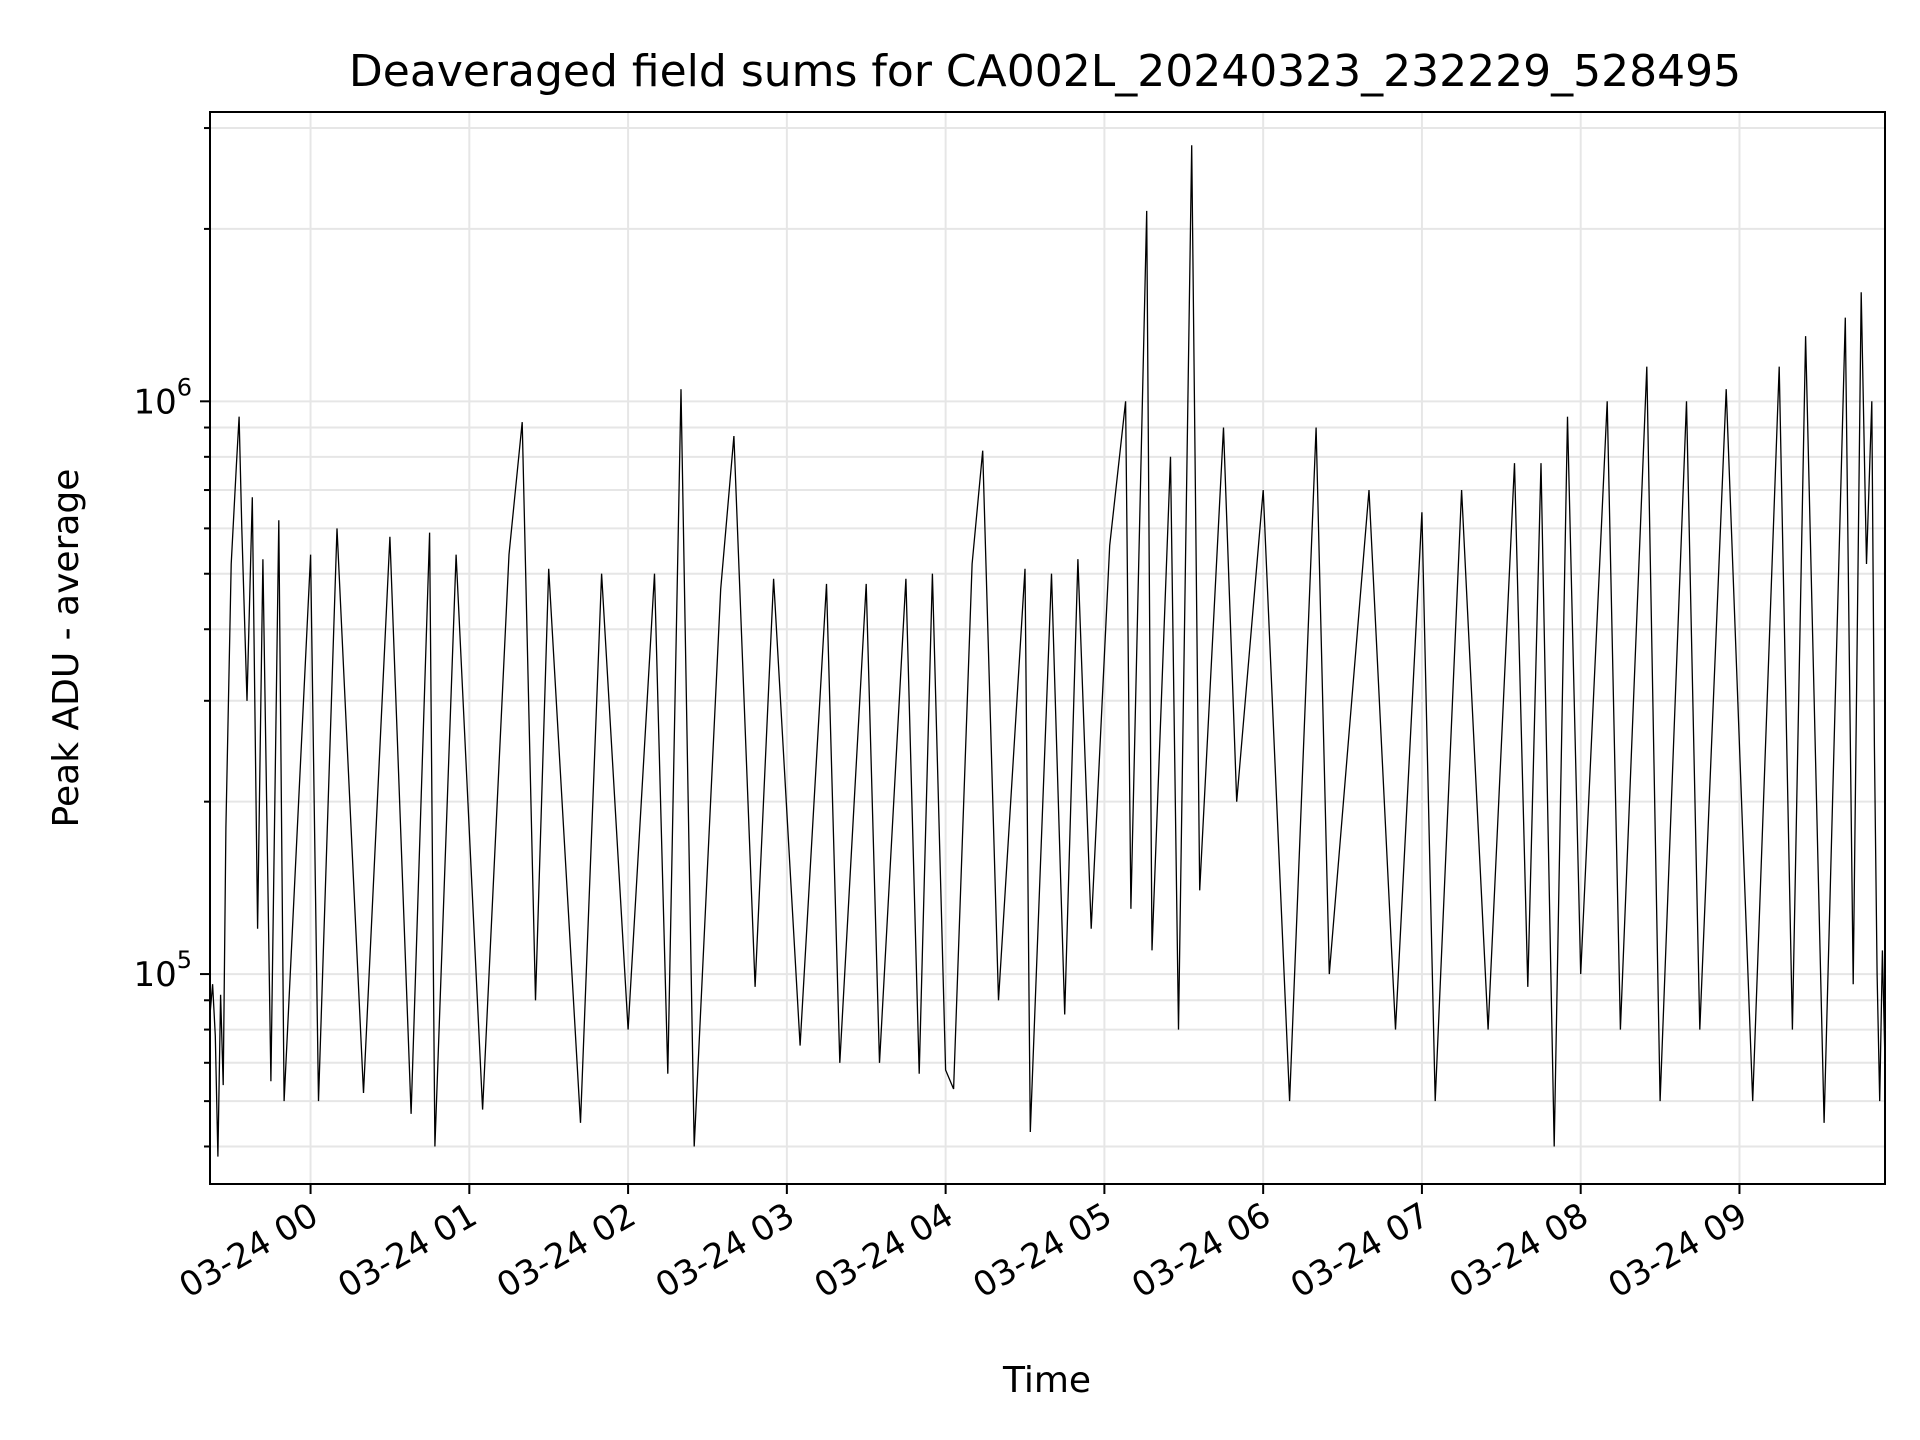 The width and height of the screenshot is (1920, 1440). I want to click on y-axis-ticks: 10⁵ 10⁶, so click(171, 637).